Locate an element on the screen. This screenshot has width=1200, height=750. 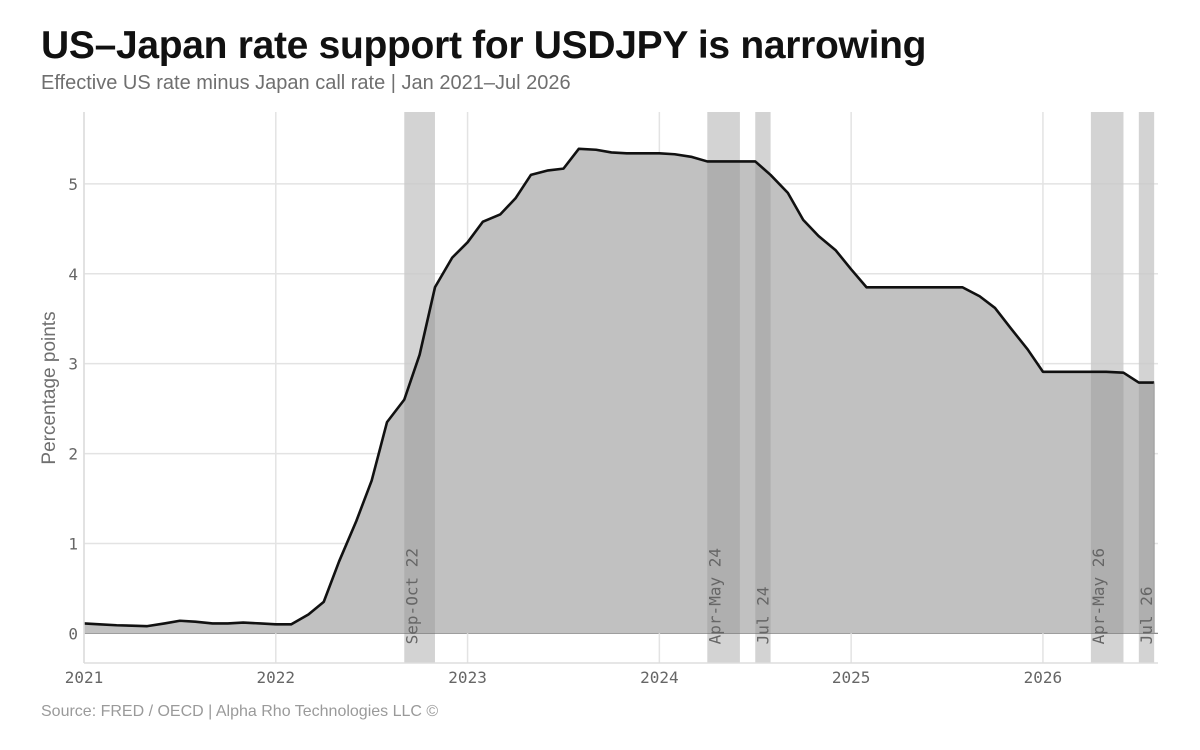
y-tick-label: 0 is located at coordinates (73, 633).